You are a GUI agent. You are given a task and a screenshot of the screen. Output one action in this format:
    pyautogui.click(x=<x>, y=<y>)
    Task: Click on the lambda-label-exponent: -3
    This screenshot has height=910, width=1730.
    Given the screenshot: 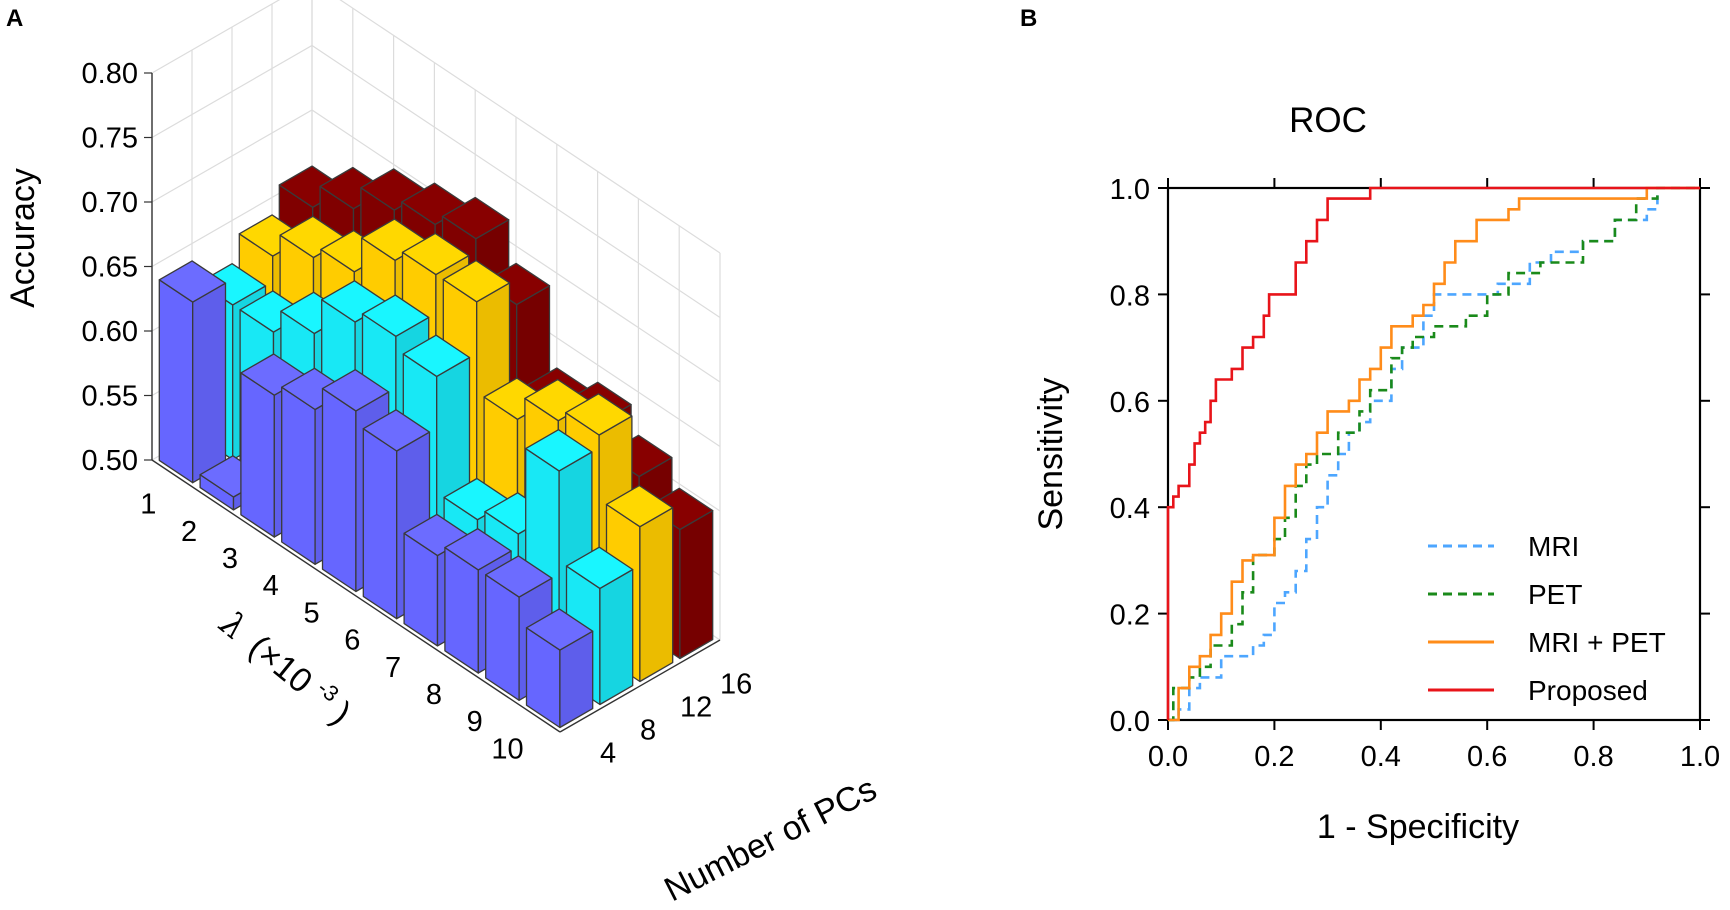 What is the action you would take?
    pyautogui.click(x=328, y=691)
    